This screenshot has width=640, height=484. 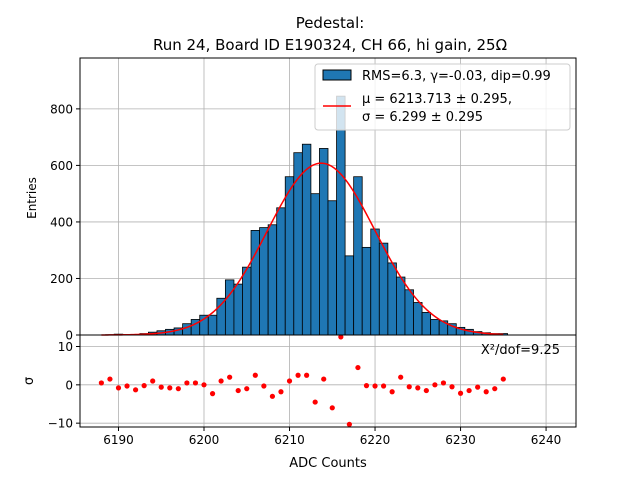 What do you see at coordinates (520, 350) in the screenshot?
I see `residual-annotation: X²/dof=9.25` at bounding box center [520, 350].